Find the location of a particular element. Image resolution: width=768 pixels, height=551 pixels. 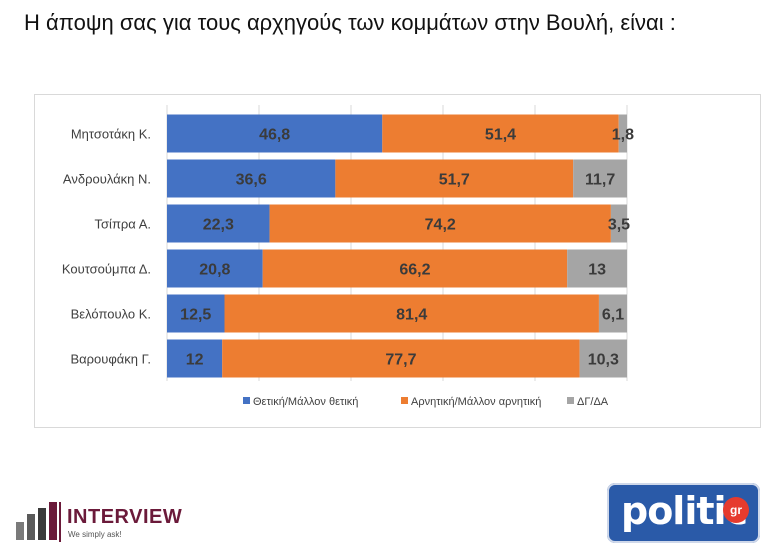

data-label: 13 is located at coordinates (597, 270).